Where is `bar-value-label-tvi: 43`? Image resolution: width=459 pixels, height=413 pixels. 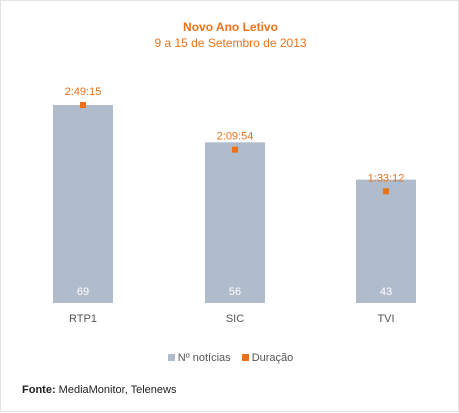
bar-value-label-tvi: 43 is located at coordinates (386, 292).